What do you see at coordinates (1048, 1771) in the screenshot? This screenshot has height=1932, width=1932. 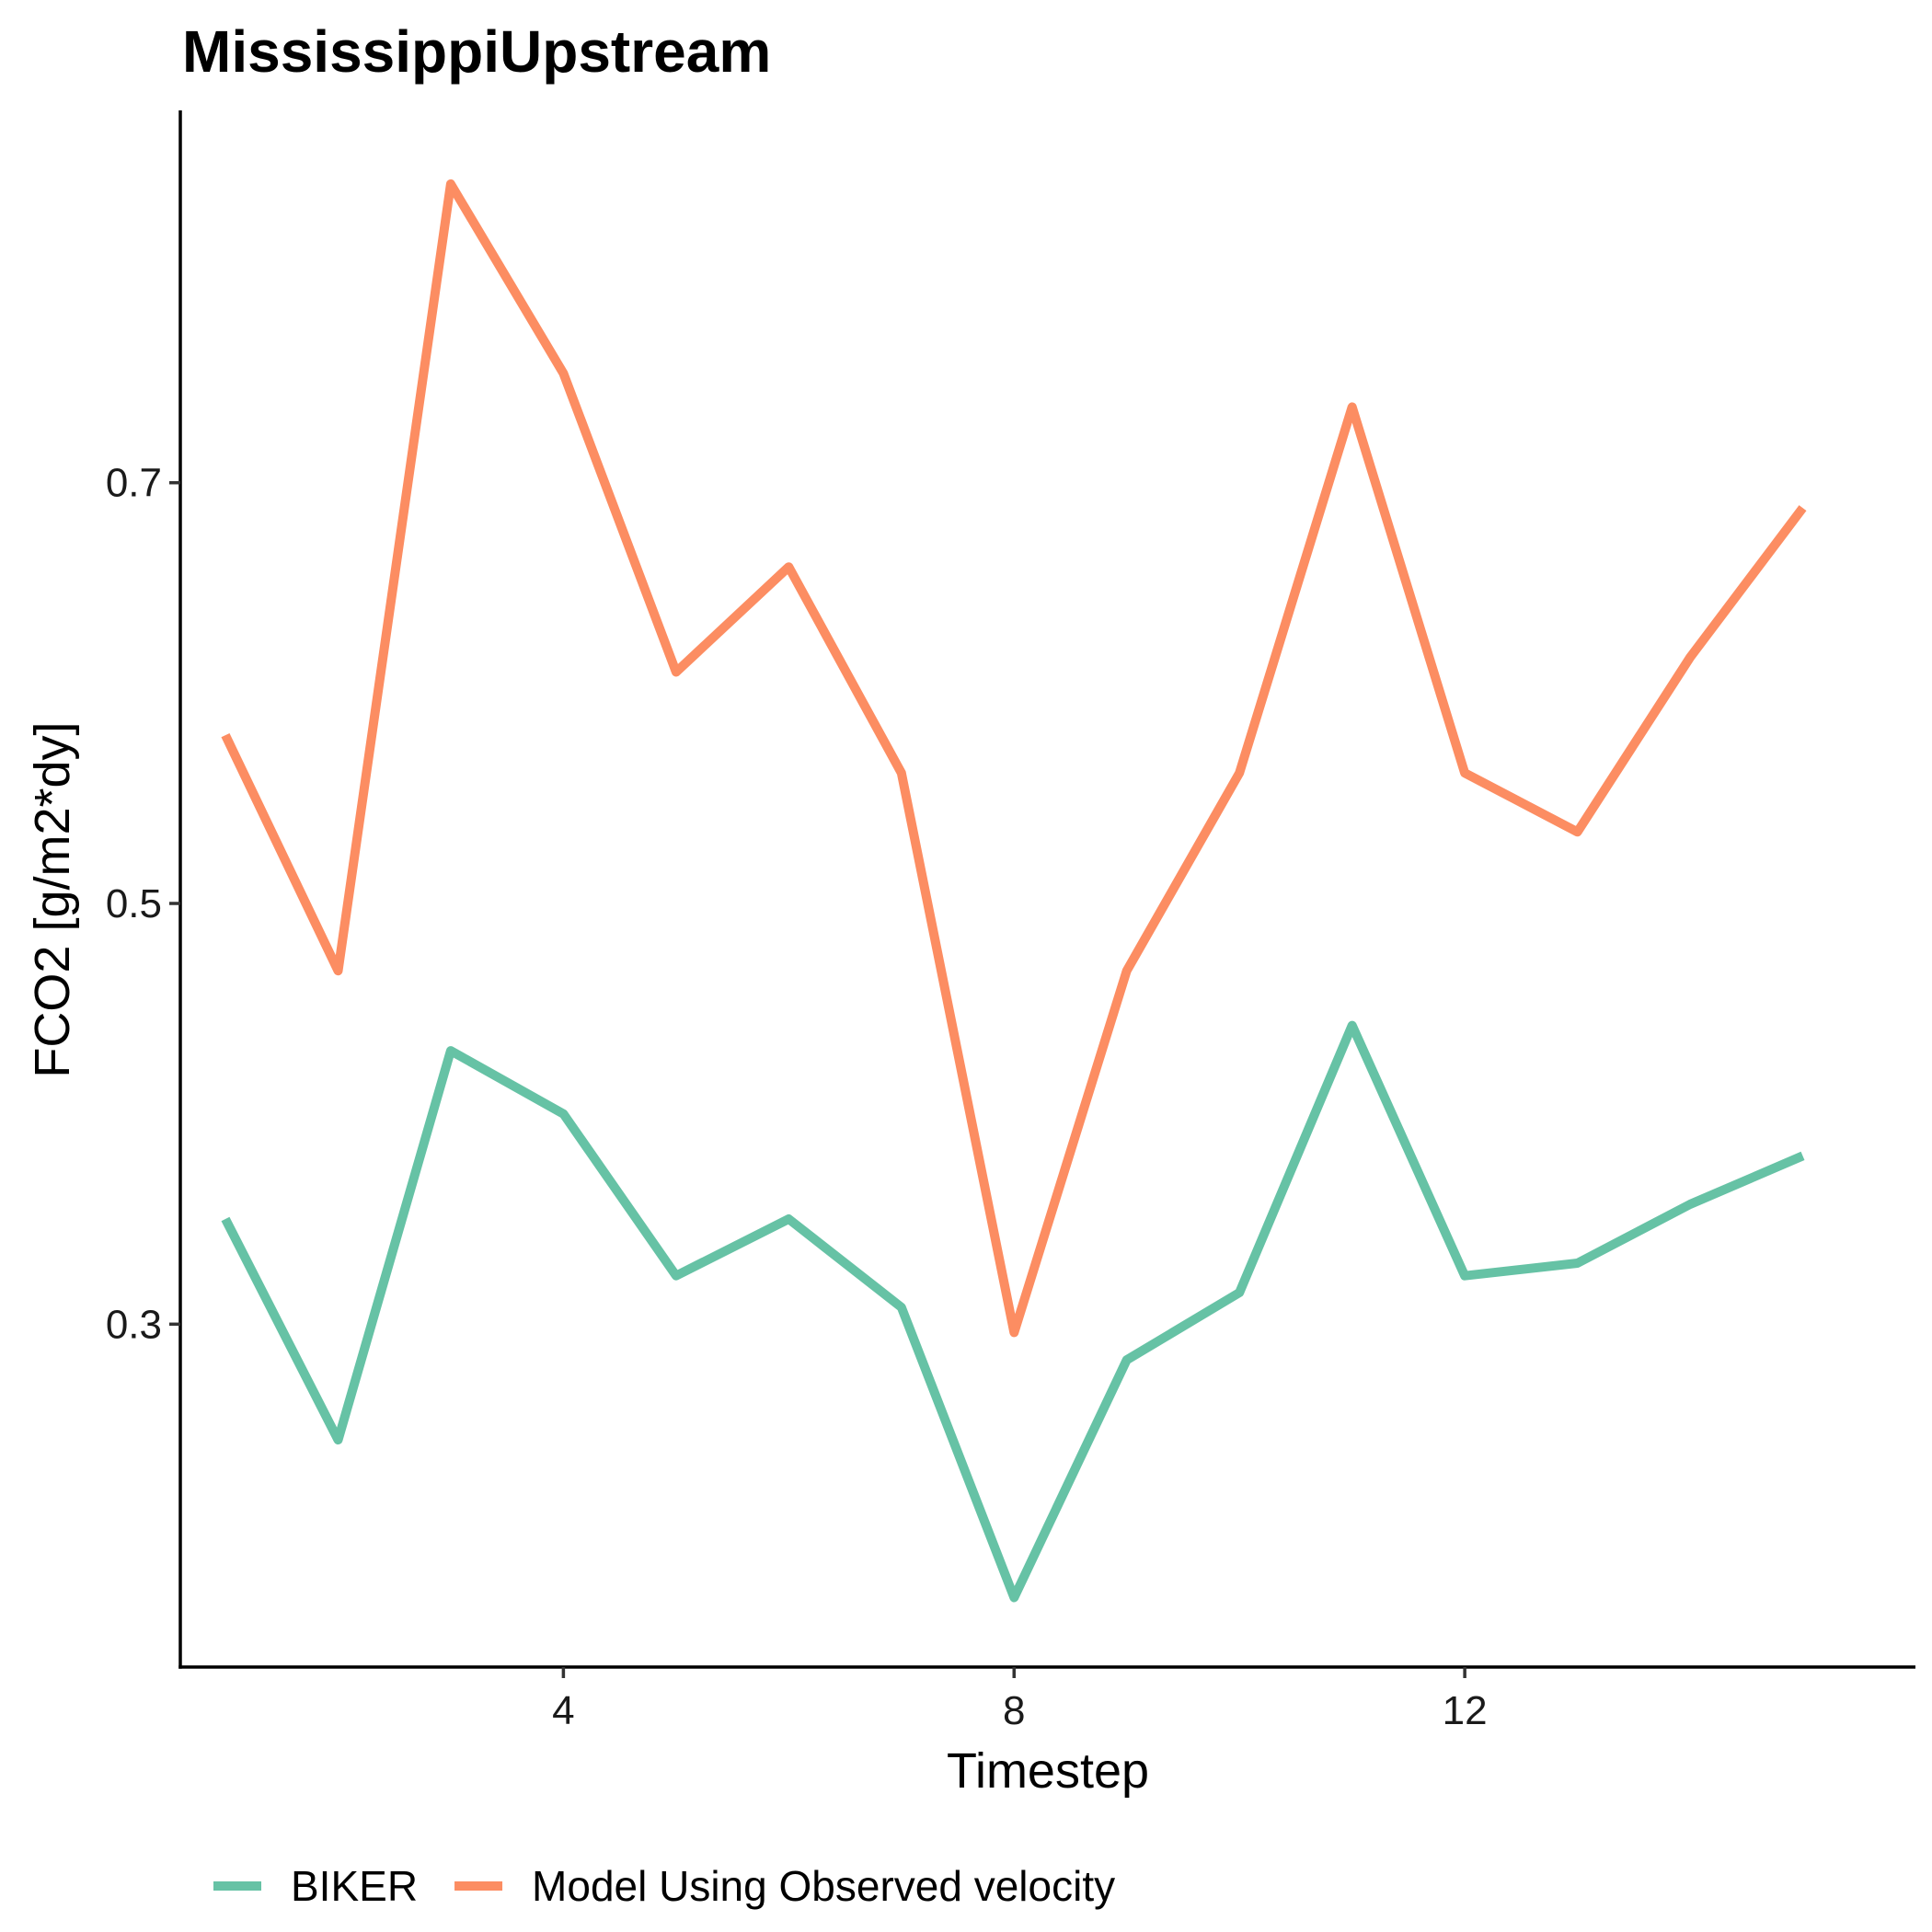 I see `x-axis-title: Timestep` at bounding box center [1048, 1771].